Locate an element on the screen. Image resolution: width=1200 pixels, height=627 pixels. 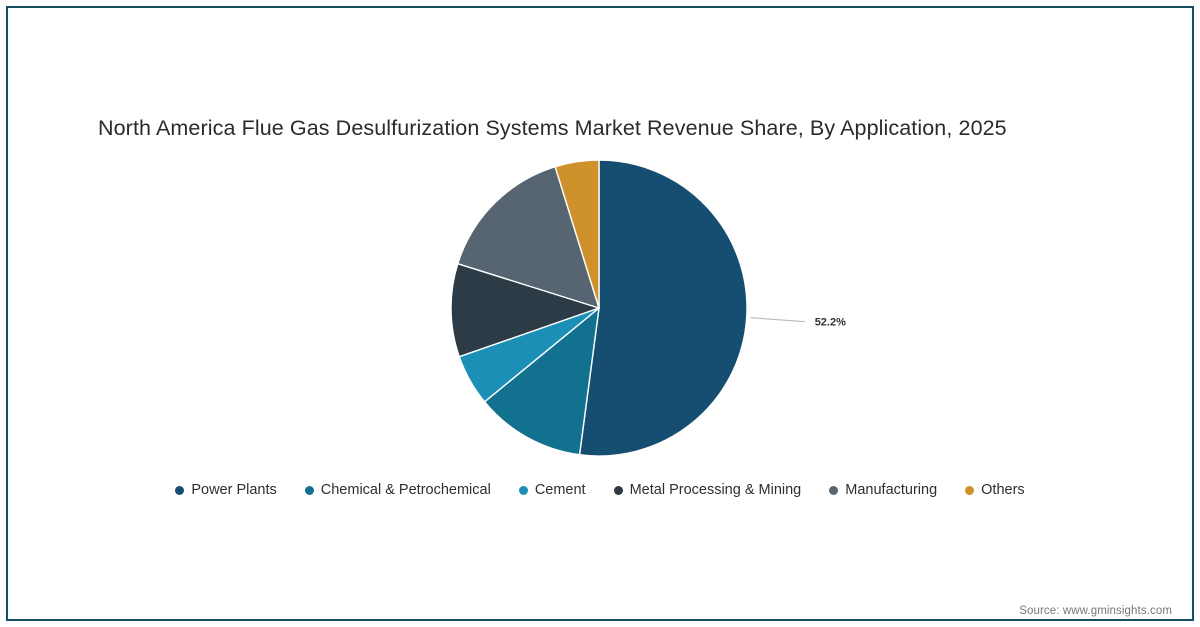
source-attribution: Source: www.gminsights.com is located at coordinates (1095, 611).